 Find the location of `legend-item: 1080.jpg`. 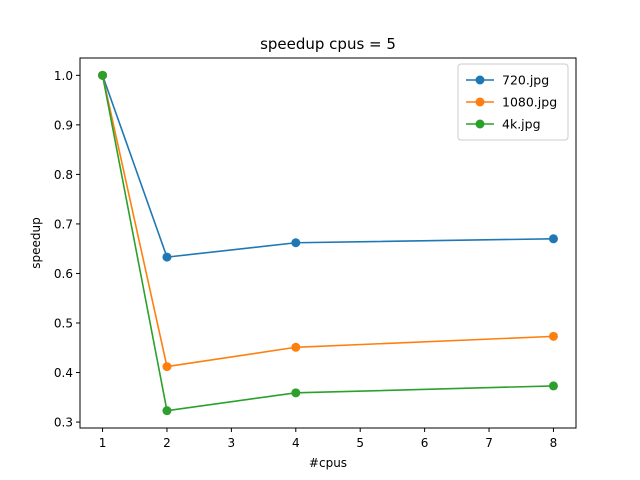

legend-item: 1080.jpg is located at coordinates (511, 102).